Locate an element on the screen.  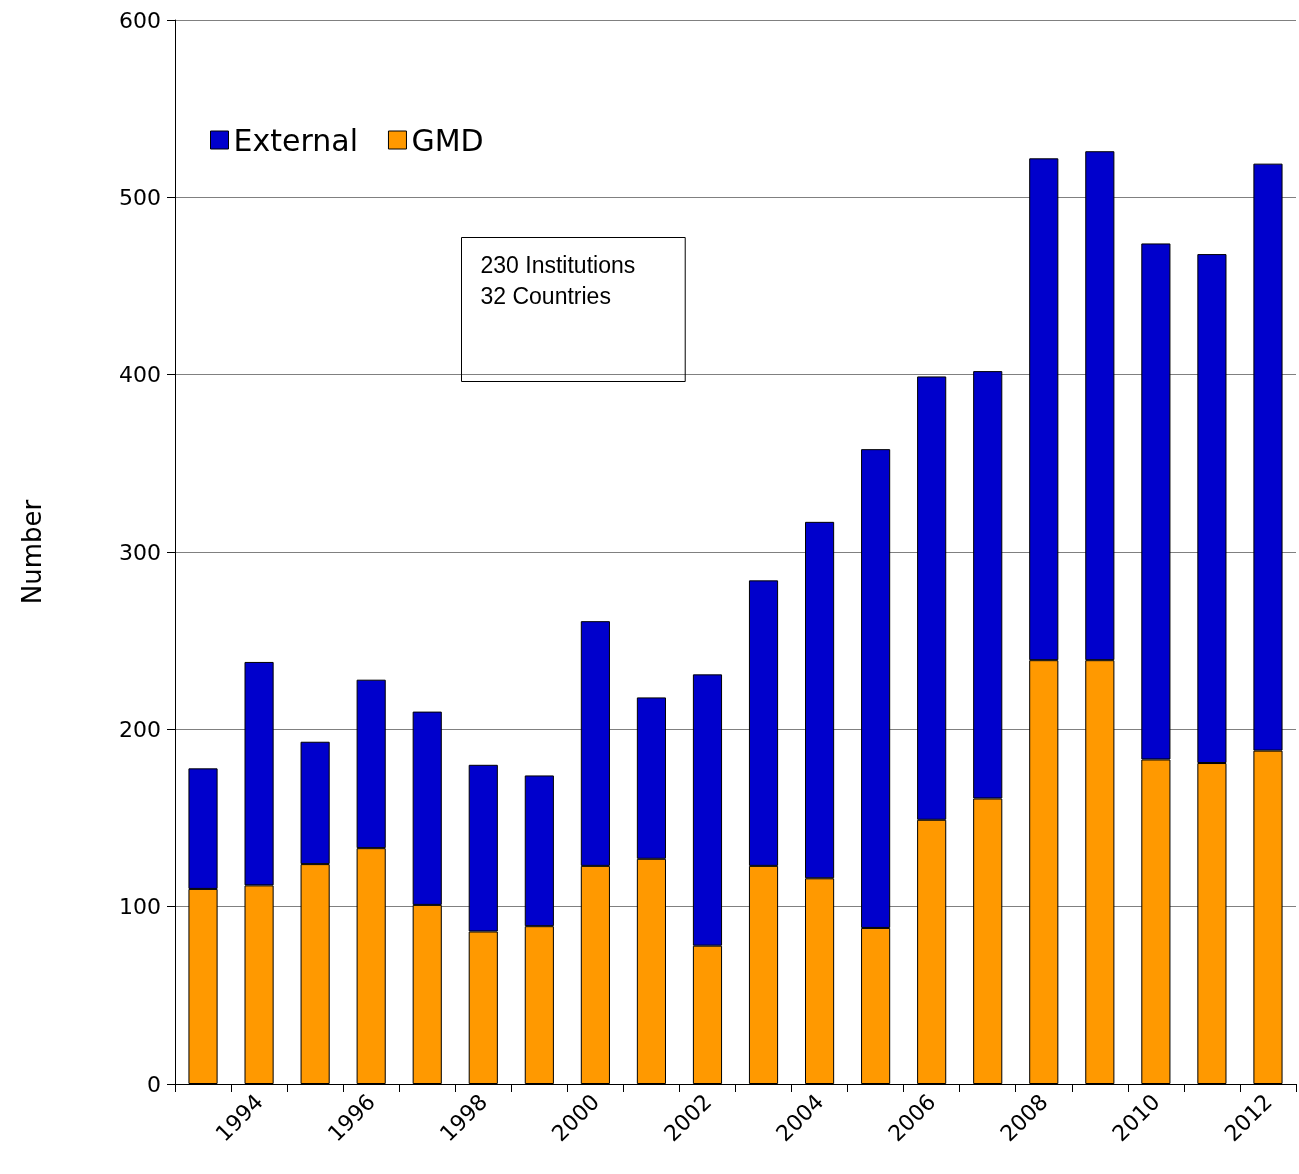
y-tick-label: 500 is located at coordinates (140, 197).